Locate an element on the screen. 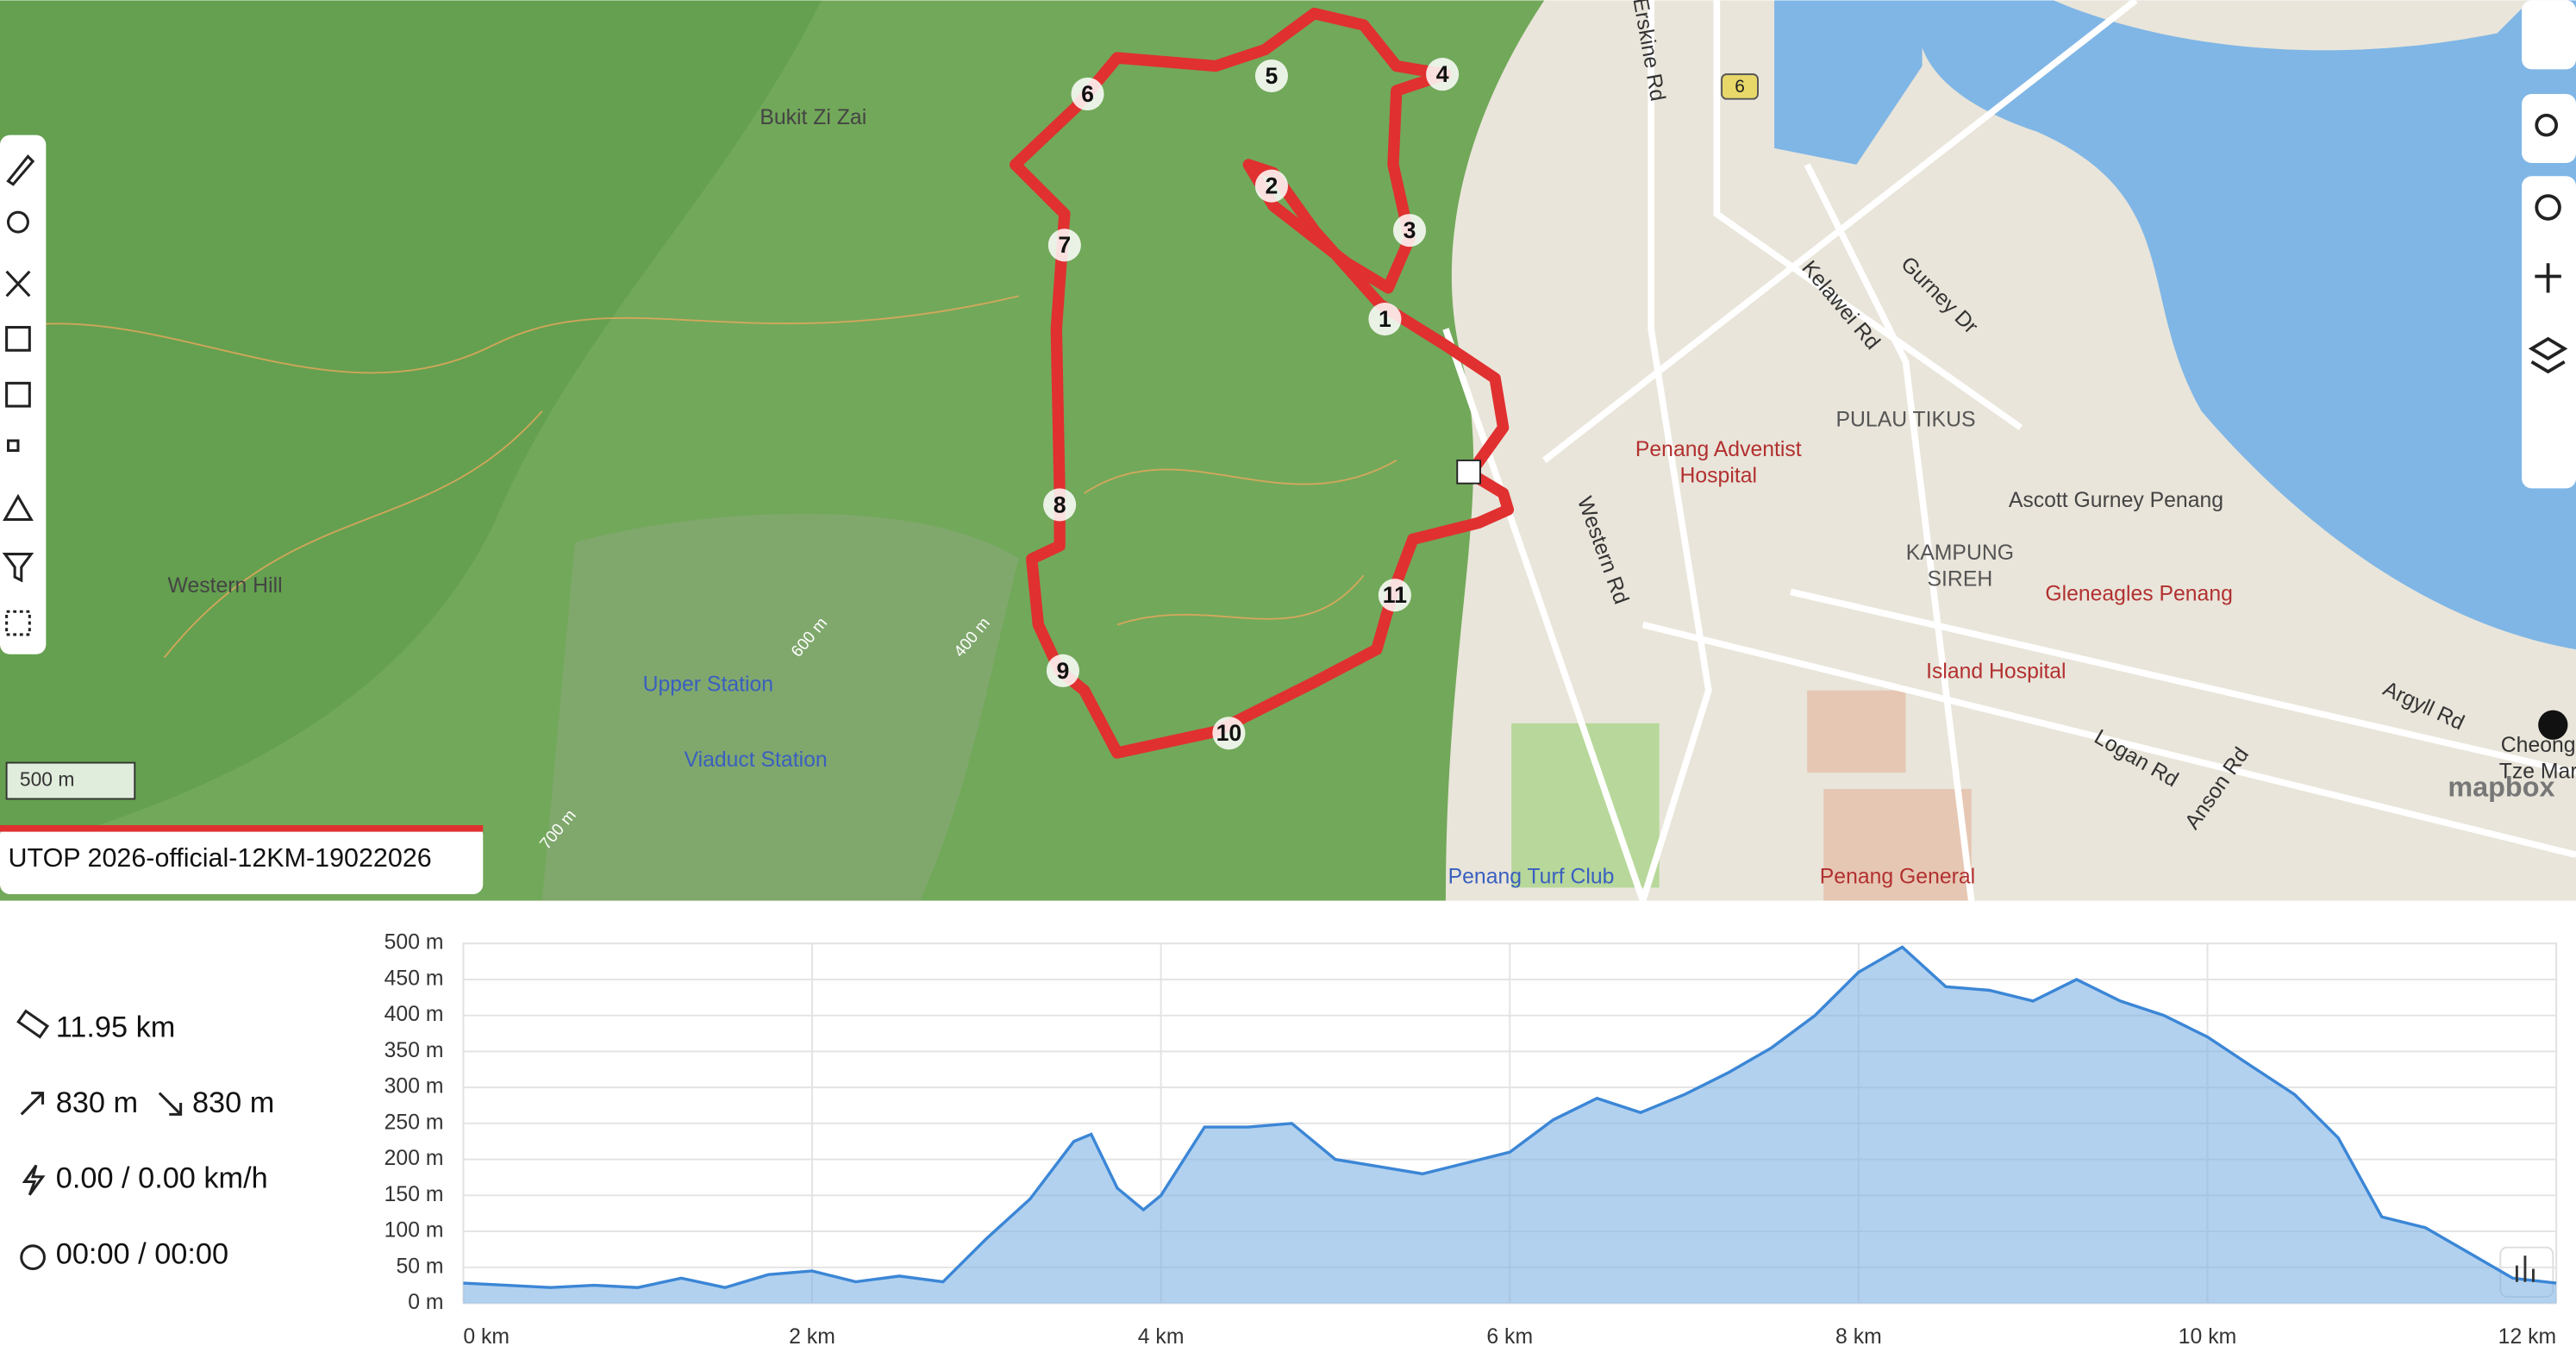  route-marker-label: 3 is located at coordinates (1410, 230).